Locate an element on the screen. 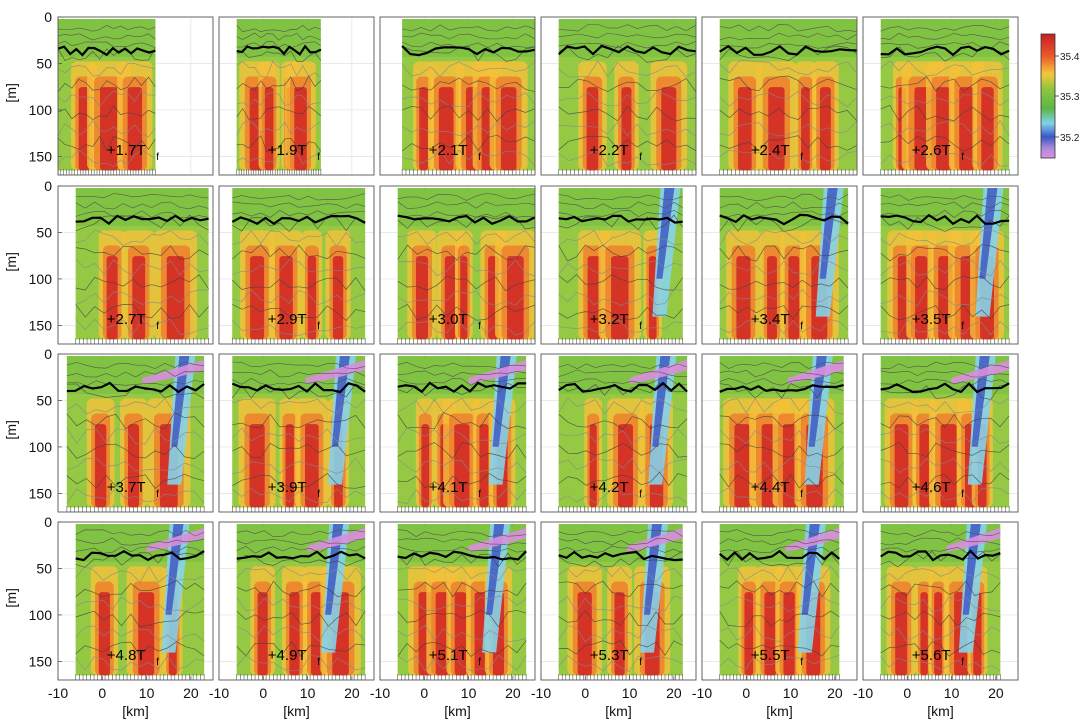  panel: +4.2T f is located at coordinates (618, 433).